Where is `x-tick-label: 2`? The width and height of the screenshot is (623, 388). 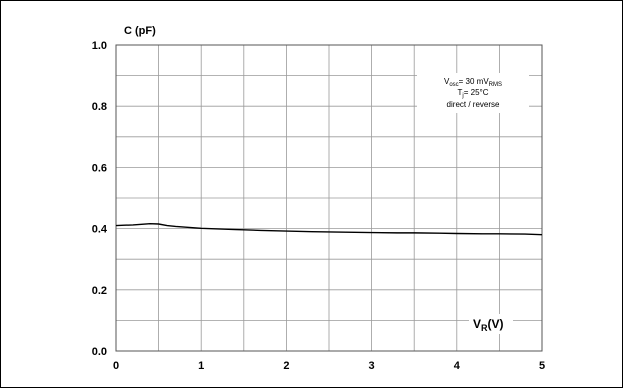 x-tick-label: 2 is located at coordinates (286, 366).